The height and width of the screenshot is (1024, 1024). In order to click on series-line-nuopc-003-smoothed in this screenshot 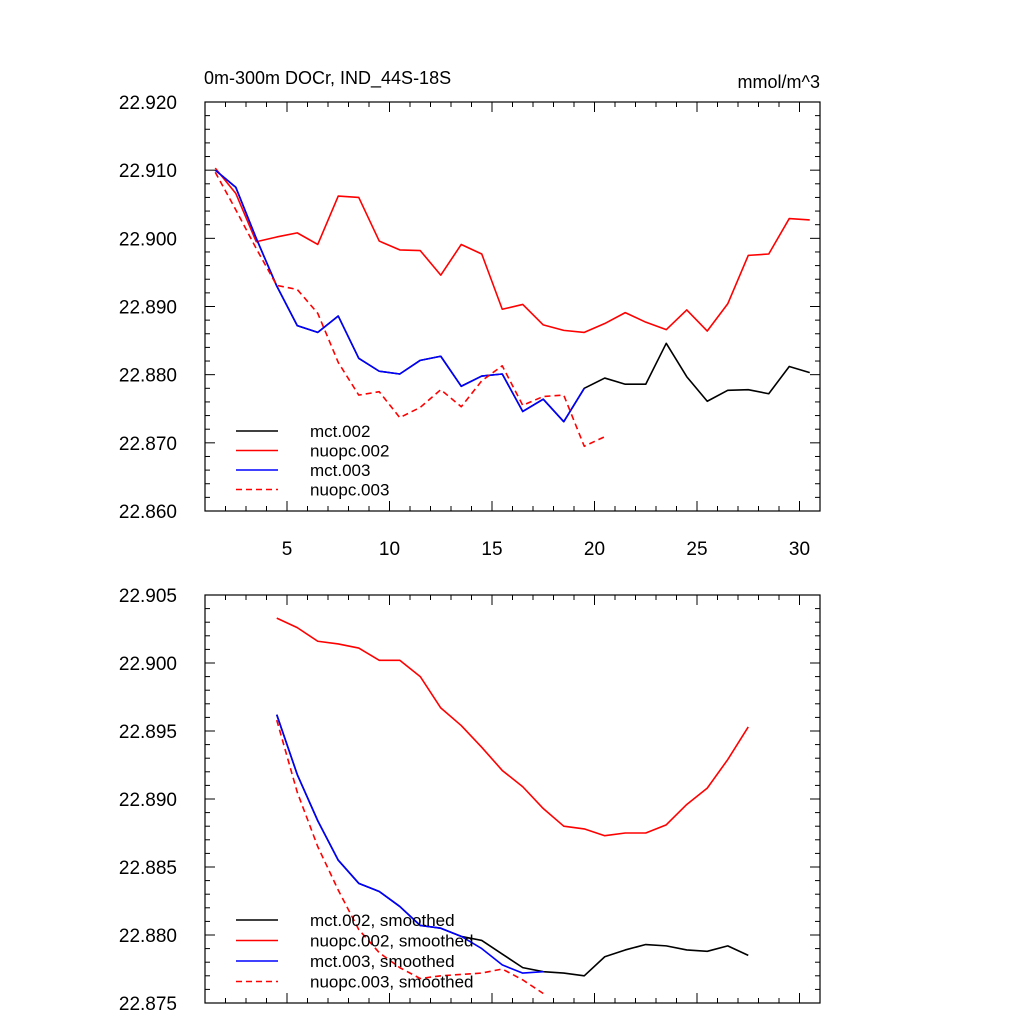, I will do `click(409, 857)`.